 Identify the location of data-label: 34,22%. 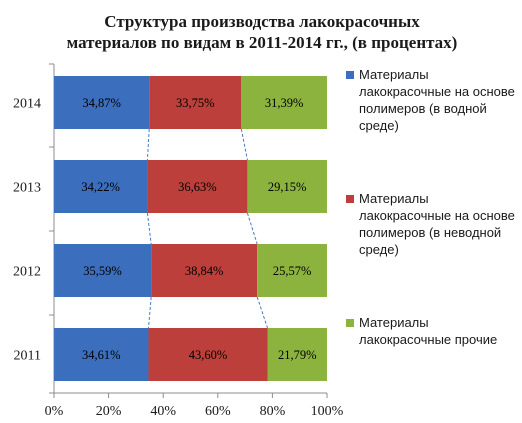
(100, 187).